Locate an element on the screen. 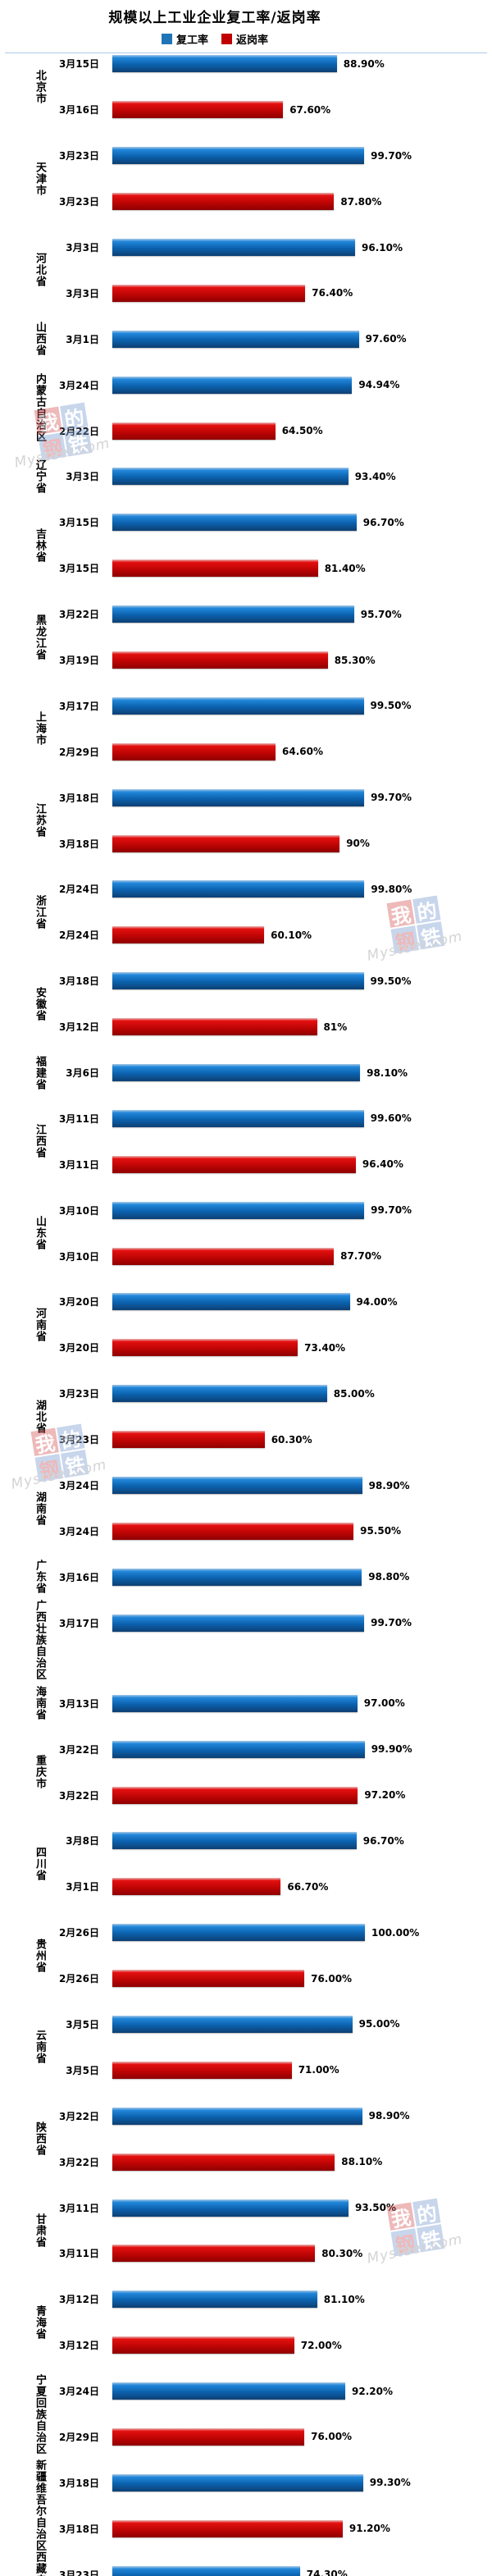 Image resolution: width=492 pixels, height=2576 pixels. legend-label: 返岗率 is located at coordinates (252, 40).